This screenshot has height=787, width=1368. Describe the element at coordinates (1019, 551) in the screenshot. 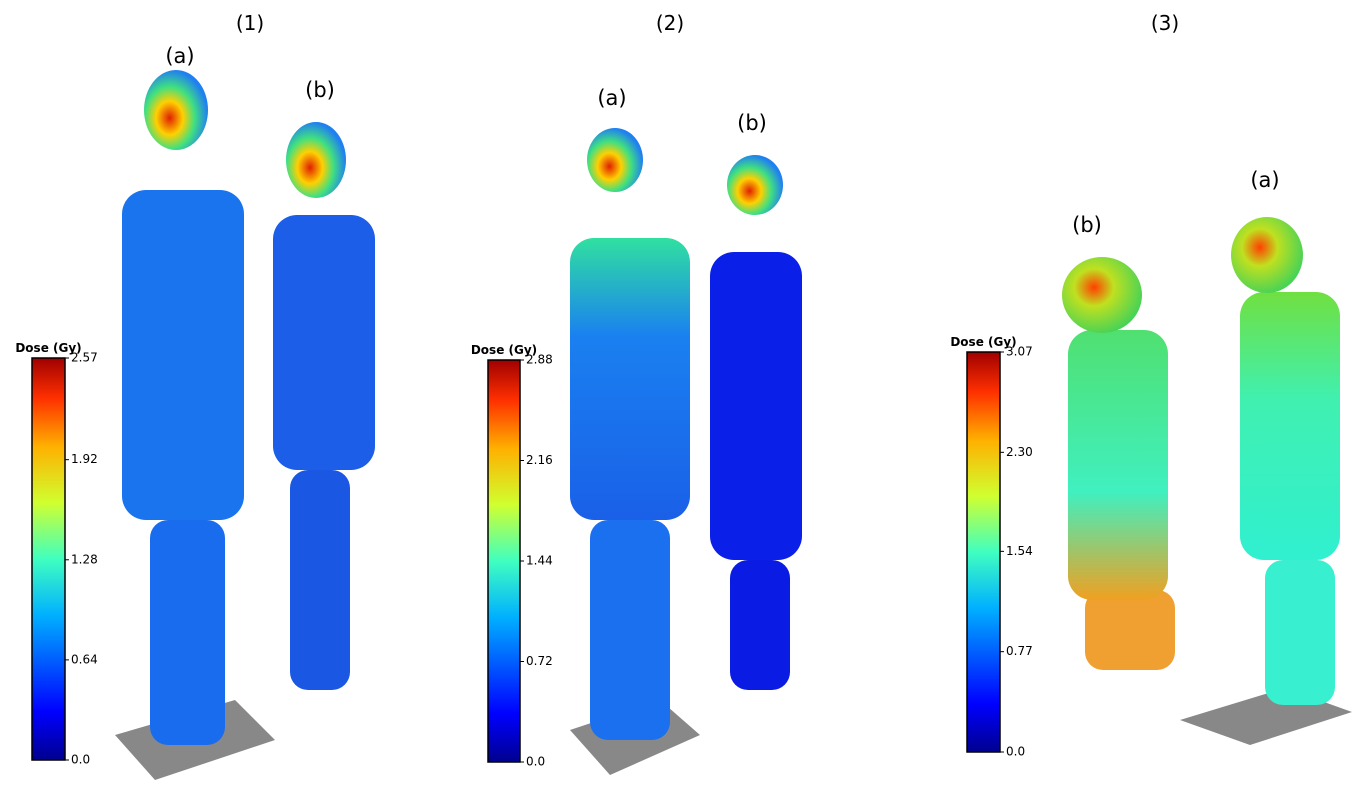

I see `colorbar-tick-label: 1.54` at that location.